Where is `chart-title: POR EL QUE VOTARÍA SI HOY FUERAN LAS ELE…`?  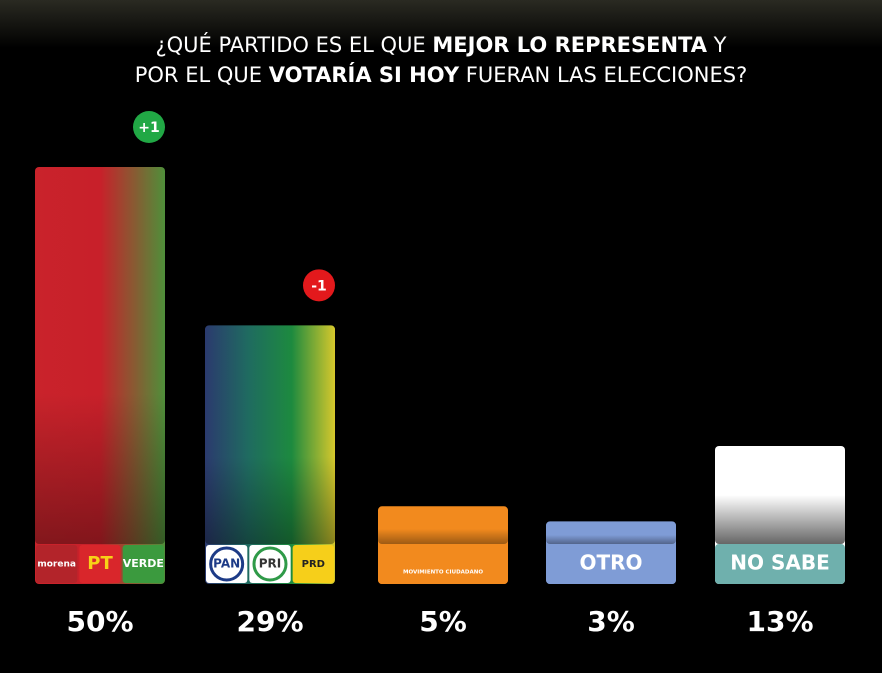 chart-title: POR EL QUE VOTARÍA SI HOY FUERAN LAS ELE… is located at coordinates (441, 74).